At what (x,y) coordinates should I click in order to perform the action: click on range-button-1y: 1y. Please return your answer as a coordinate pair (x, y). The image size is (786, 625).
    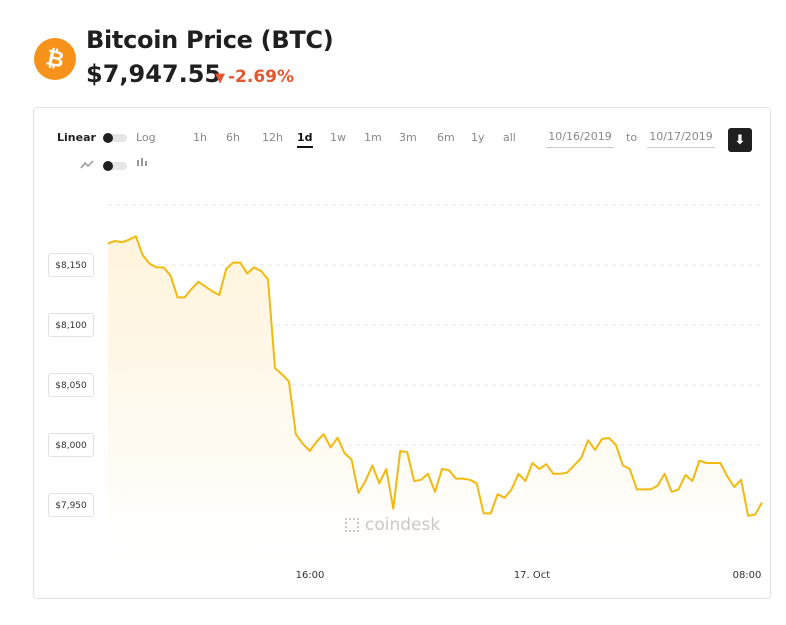
    Looking at the image, I should click on (478, 137).